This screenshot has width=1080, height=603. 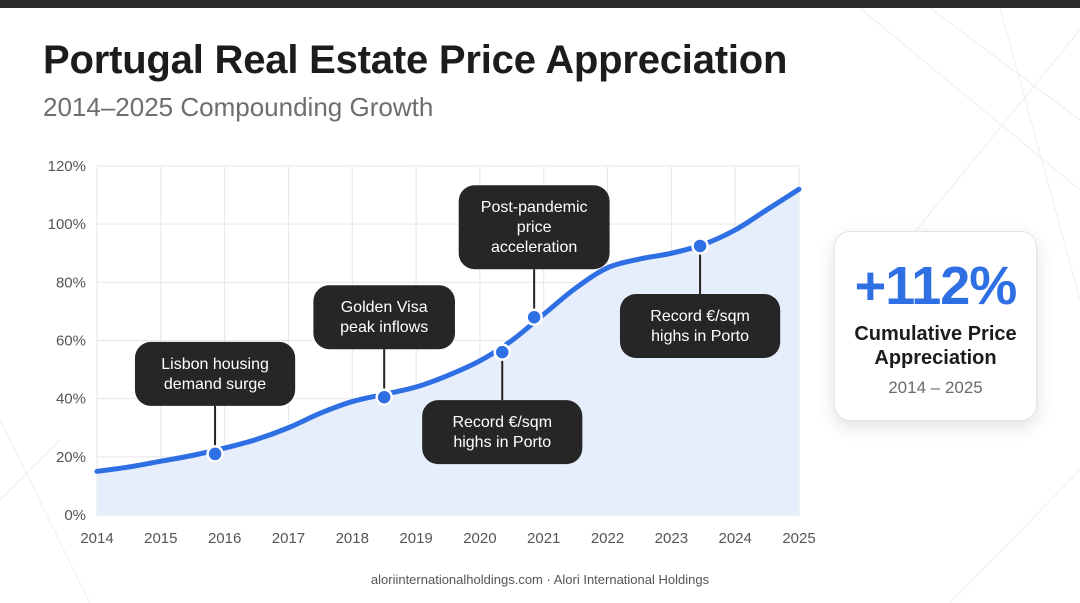 I want to click on x-tick-label: 2020, so click(x=479, y=538).